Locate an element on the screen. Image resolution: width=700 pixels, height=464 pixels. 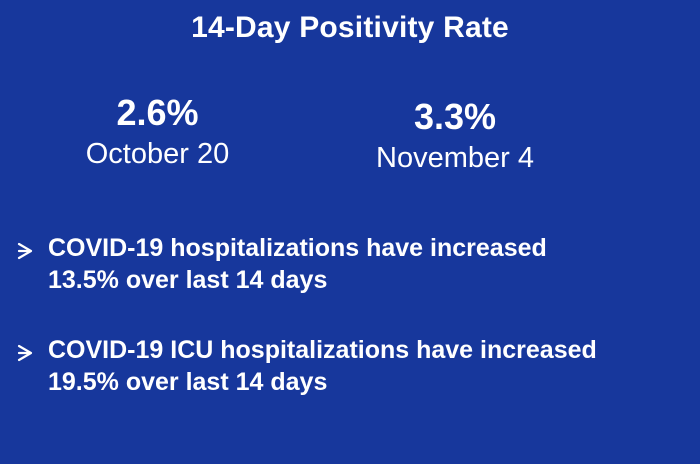
bullet-text-line-2: 19.5% over last 14 days is located at coordinates (188, 382).